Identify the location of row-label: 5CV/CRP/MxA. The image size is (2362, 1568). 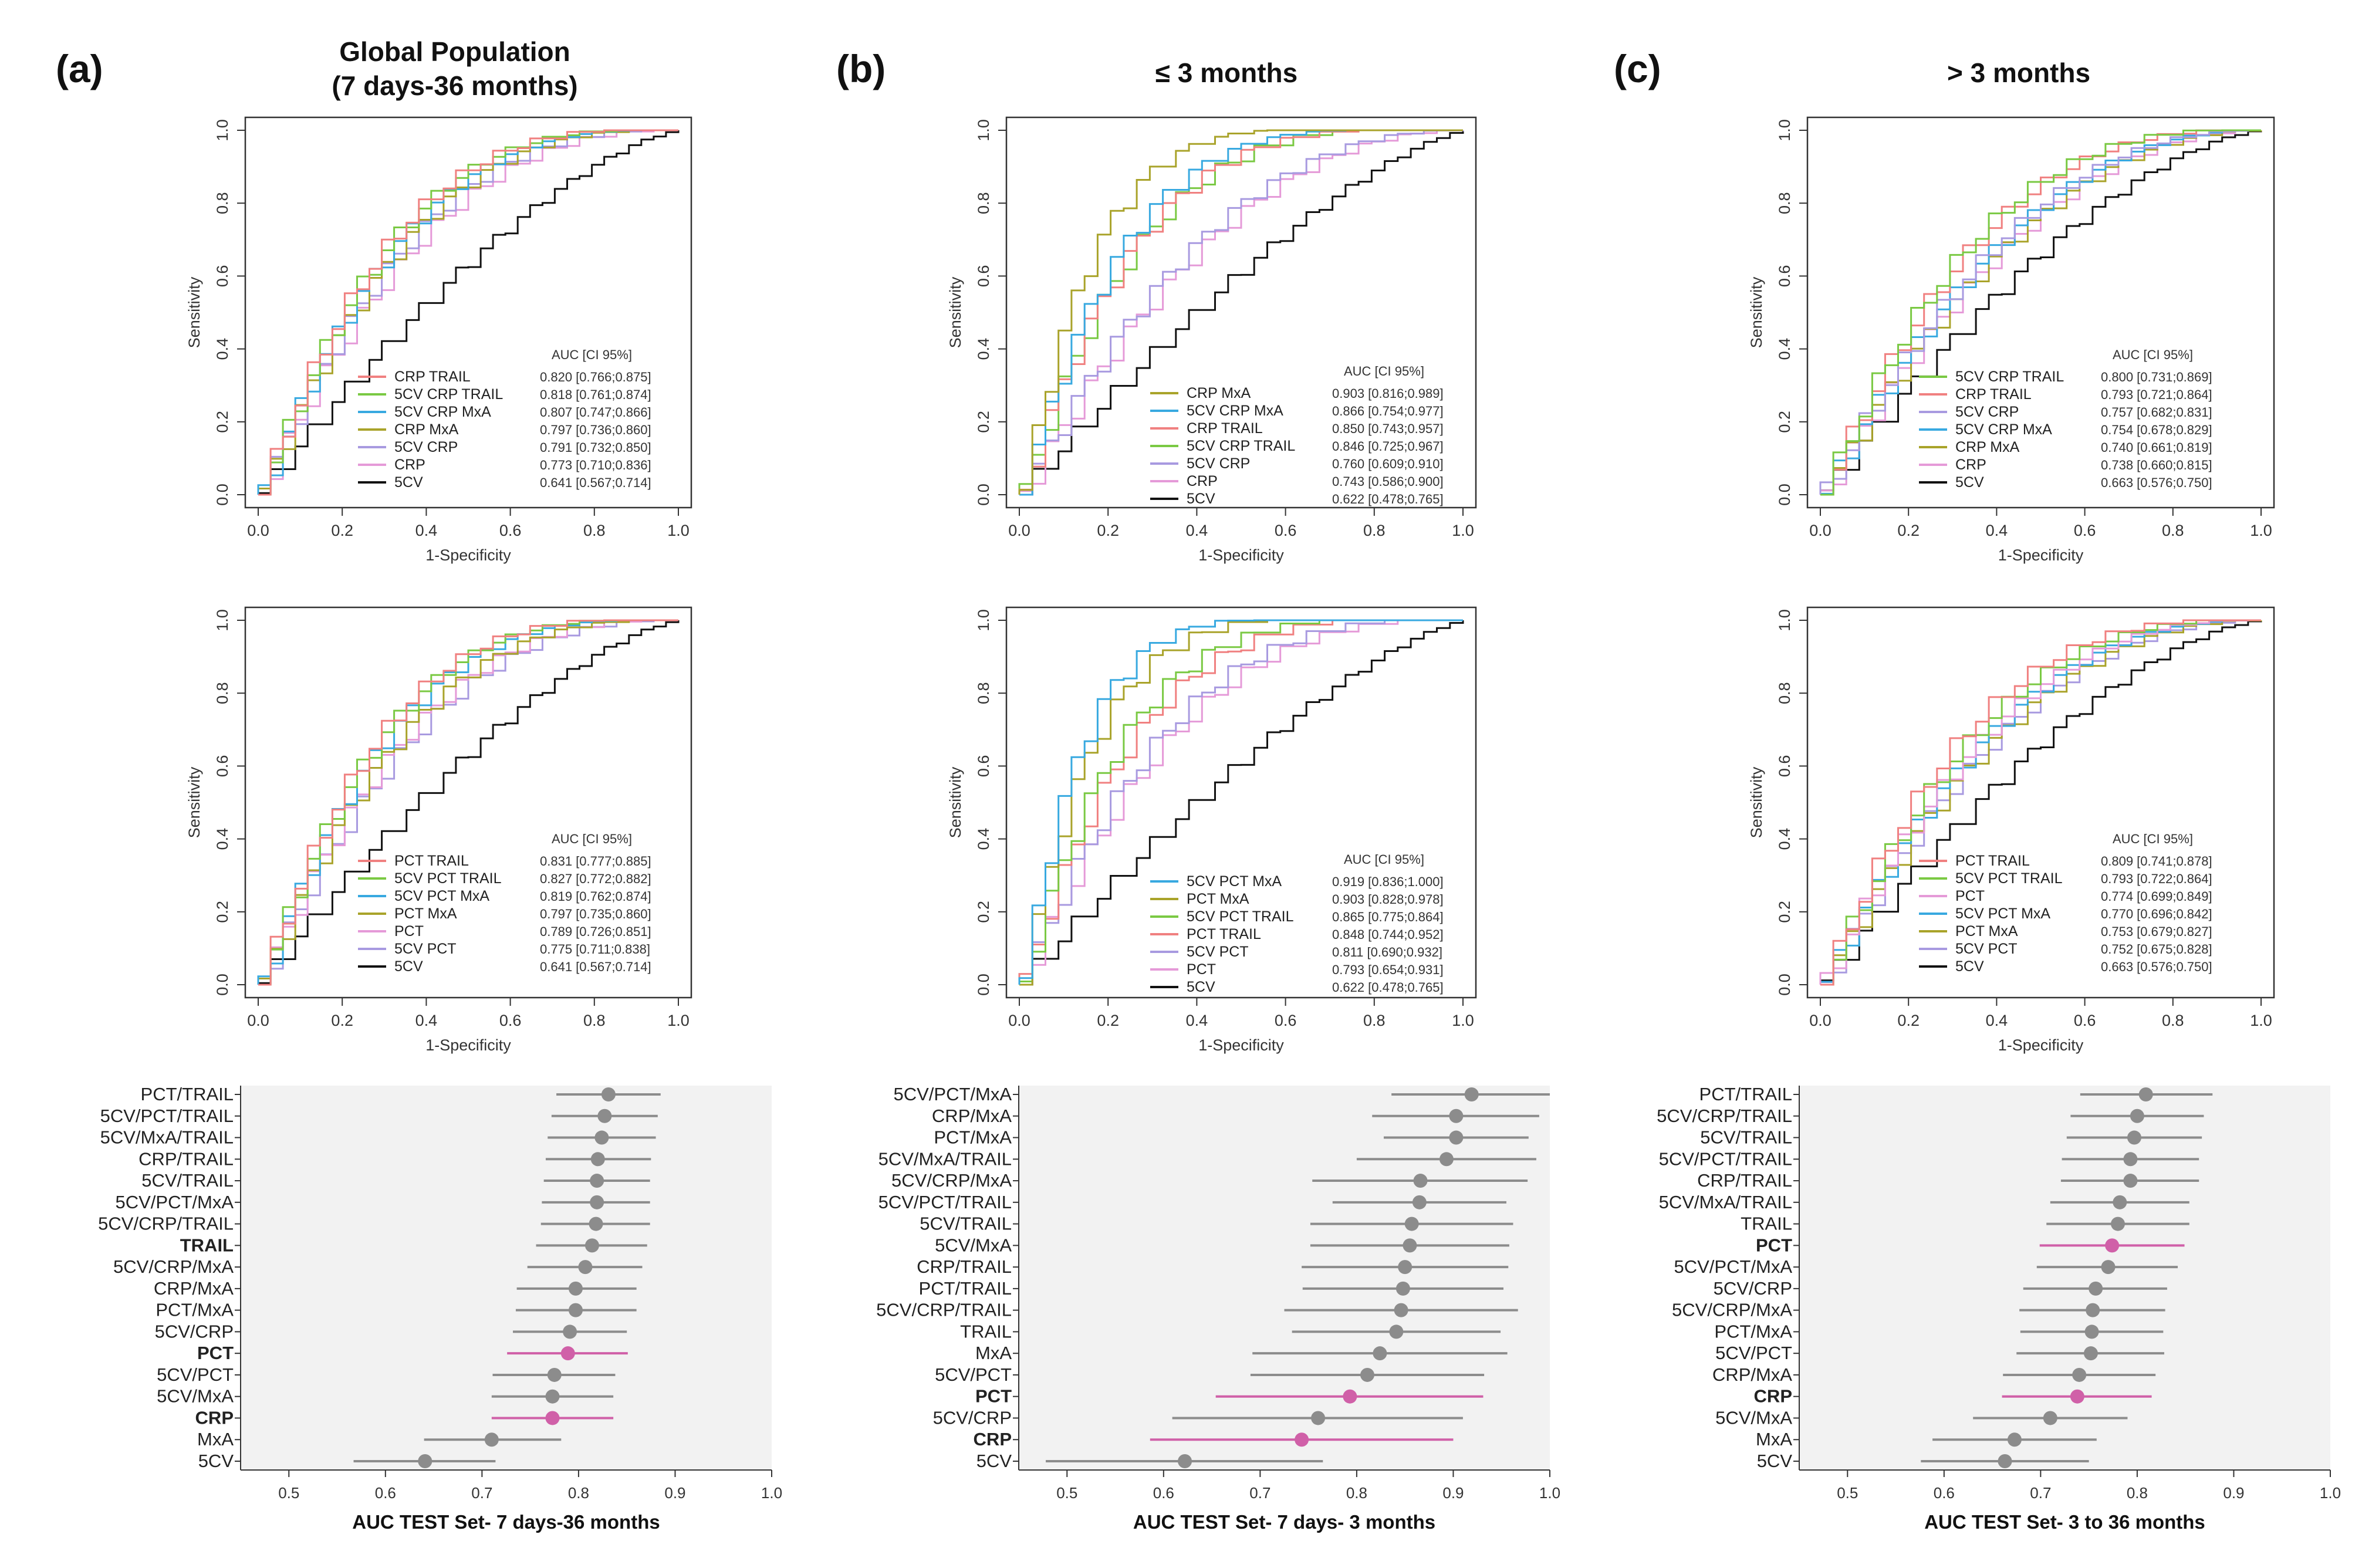
(173, 1266).